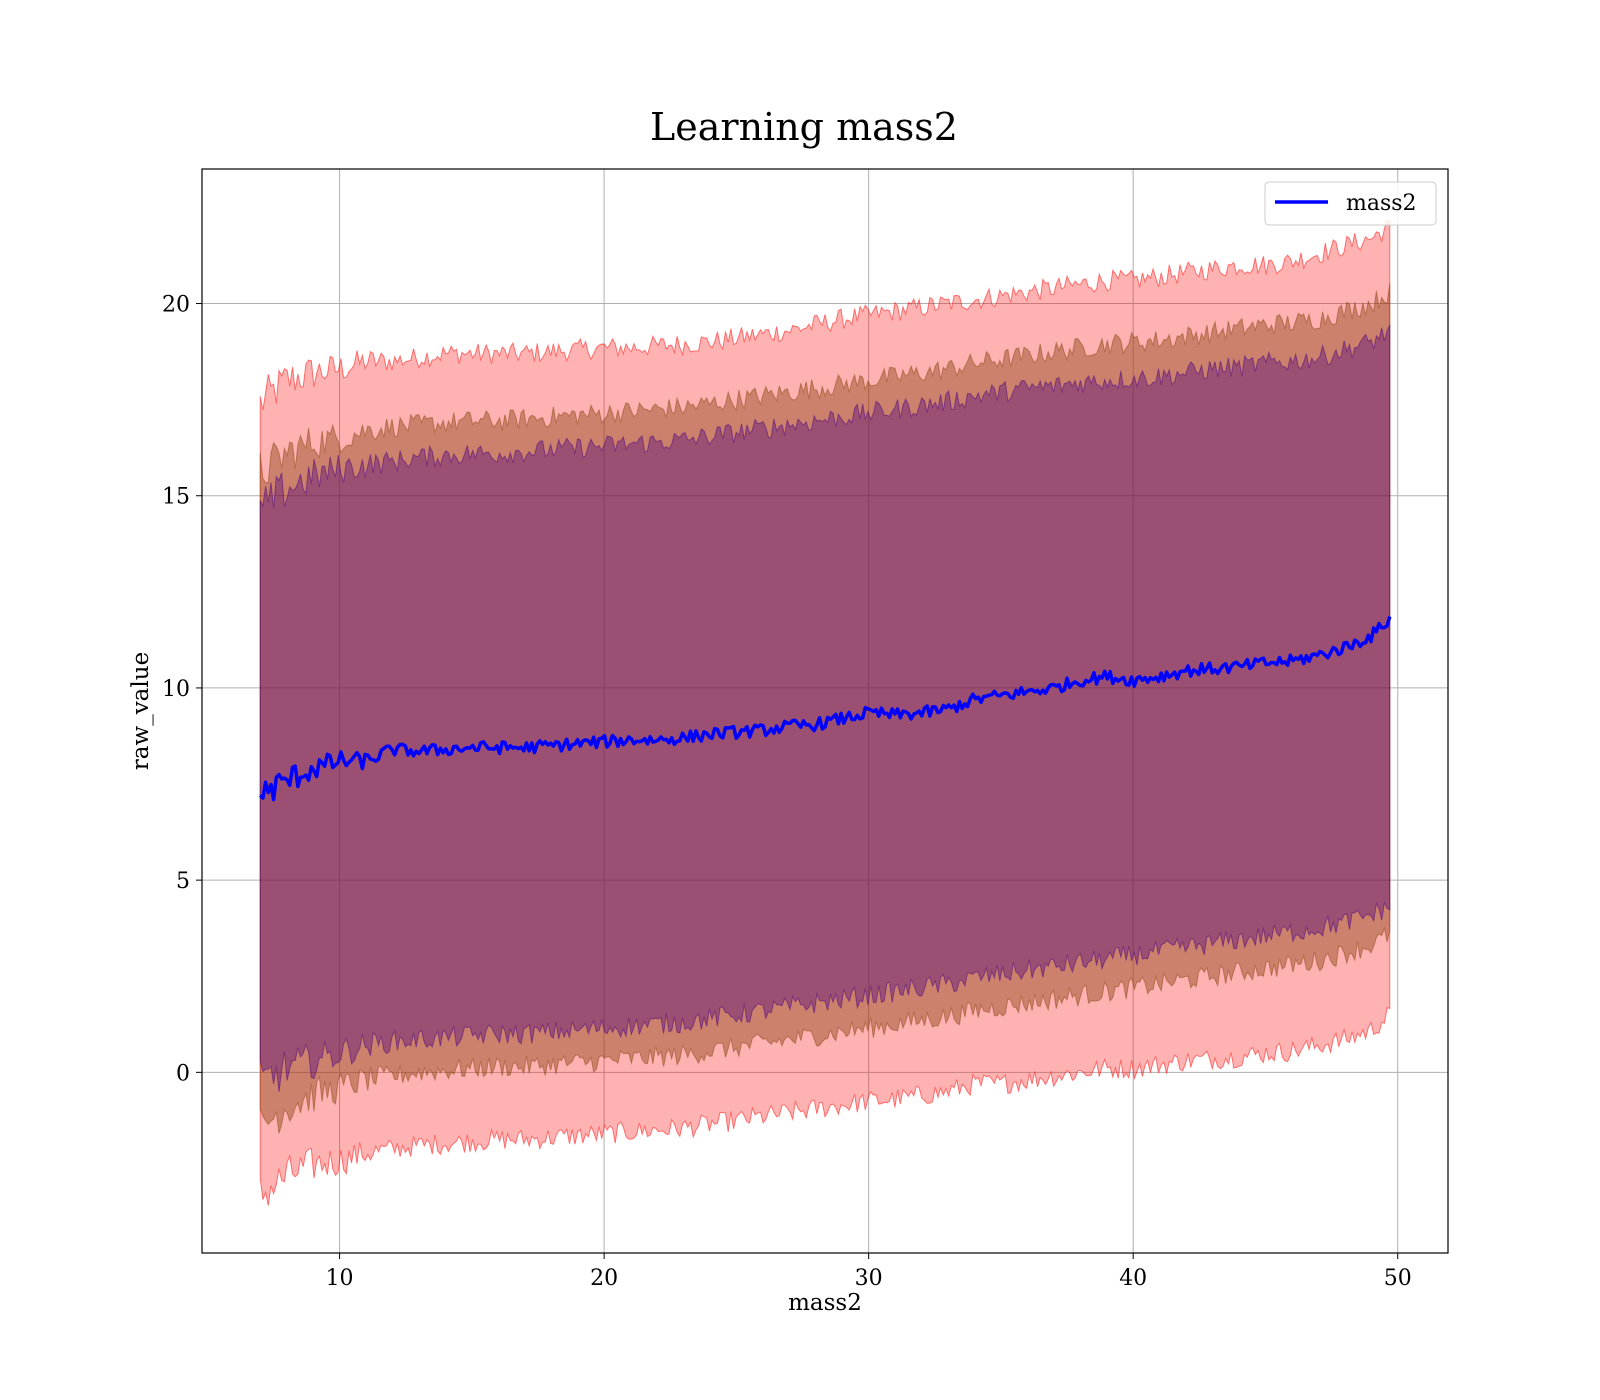  I want to click on line-layer, so click(825, 709).